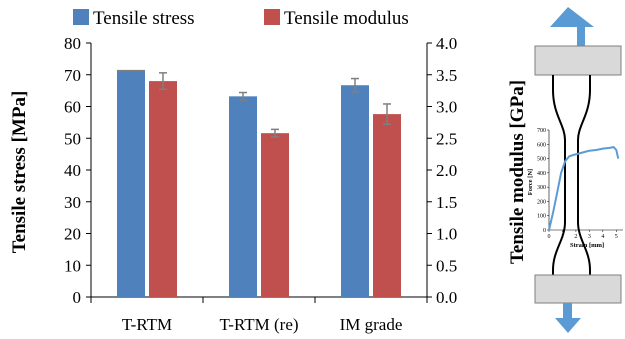  I want to click on legend-label-modulus: Tensile modulus, so click(346, 18).